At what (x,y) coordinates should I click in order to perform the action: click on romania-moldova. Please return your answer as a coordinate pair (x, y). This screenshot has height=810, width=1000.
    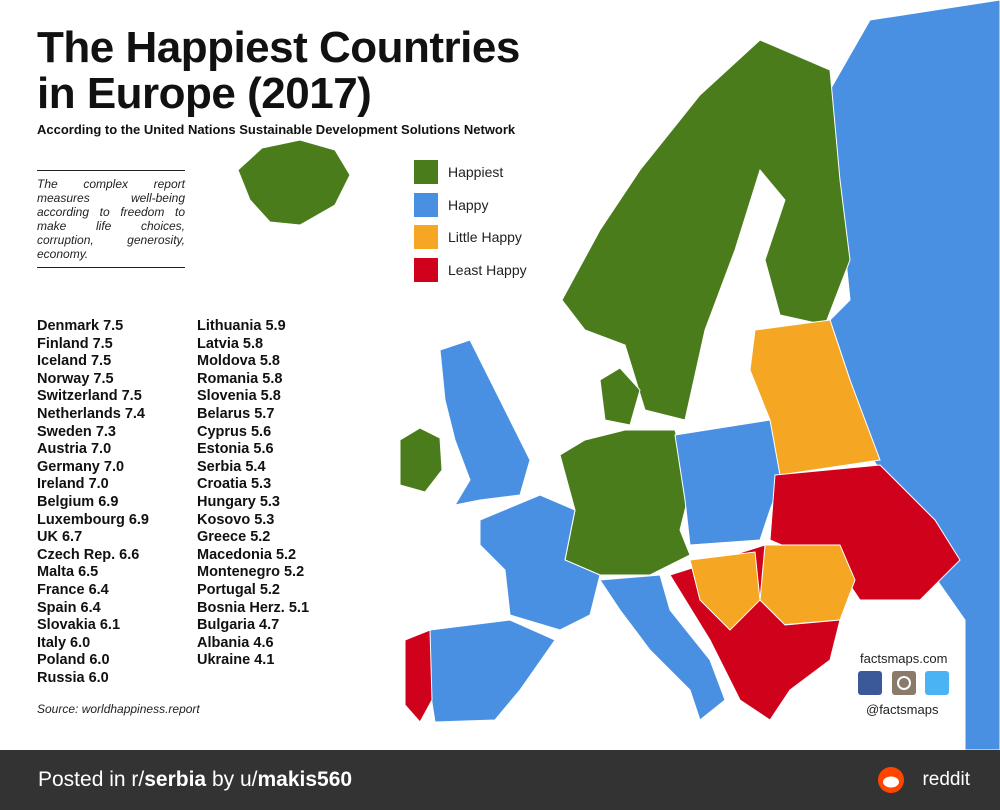
    Looking at the image, I should click on (807, 585).